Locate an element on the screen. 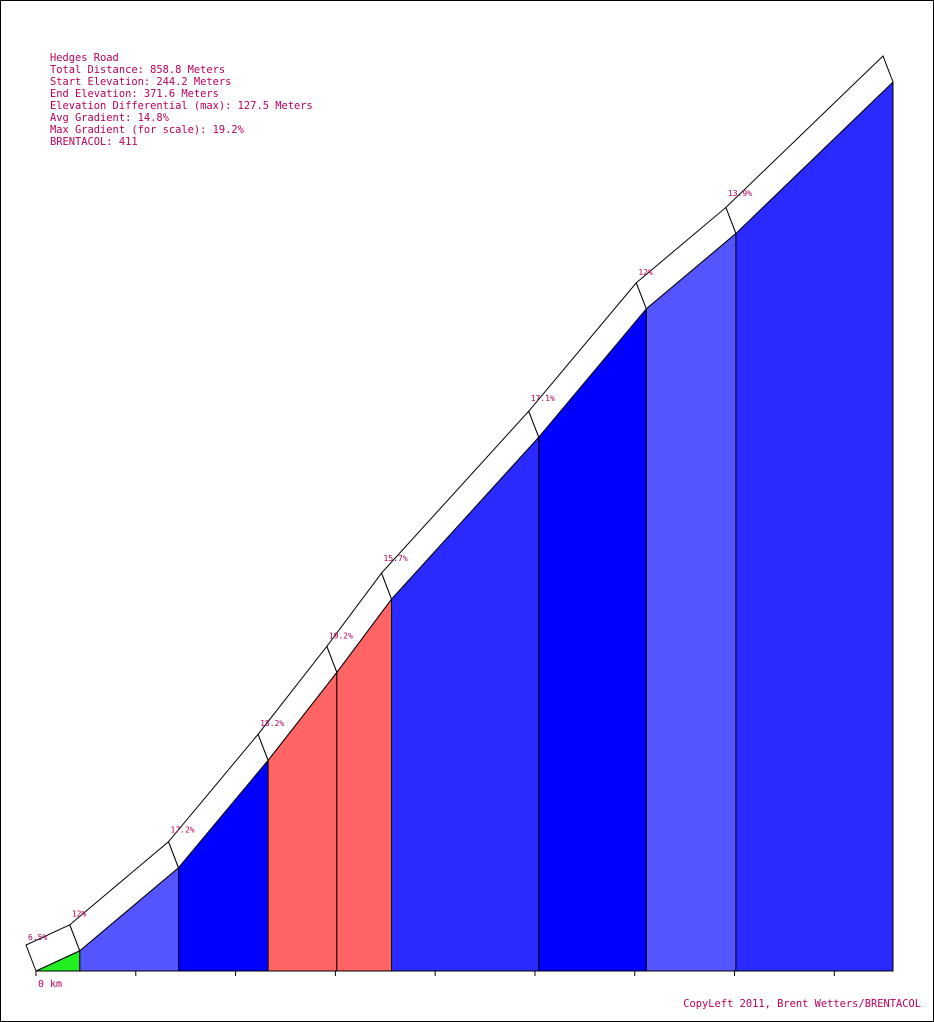 This screenshot has width=934, height=1022. gradient-label-4: 19.2% is located at coordinates (341, 636).